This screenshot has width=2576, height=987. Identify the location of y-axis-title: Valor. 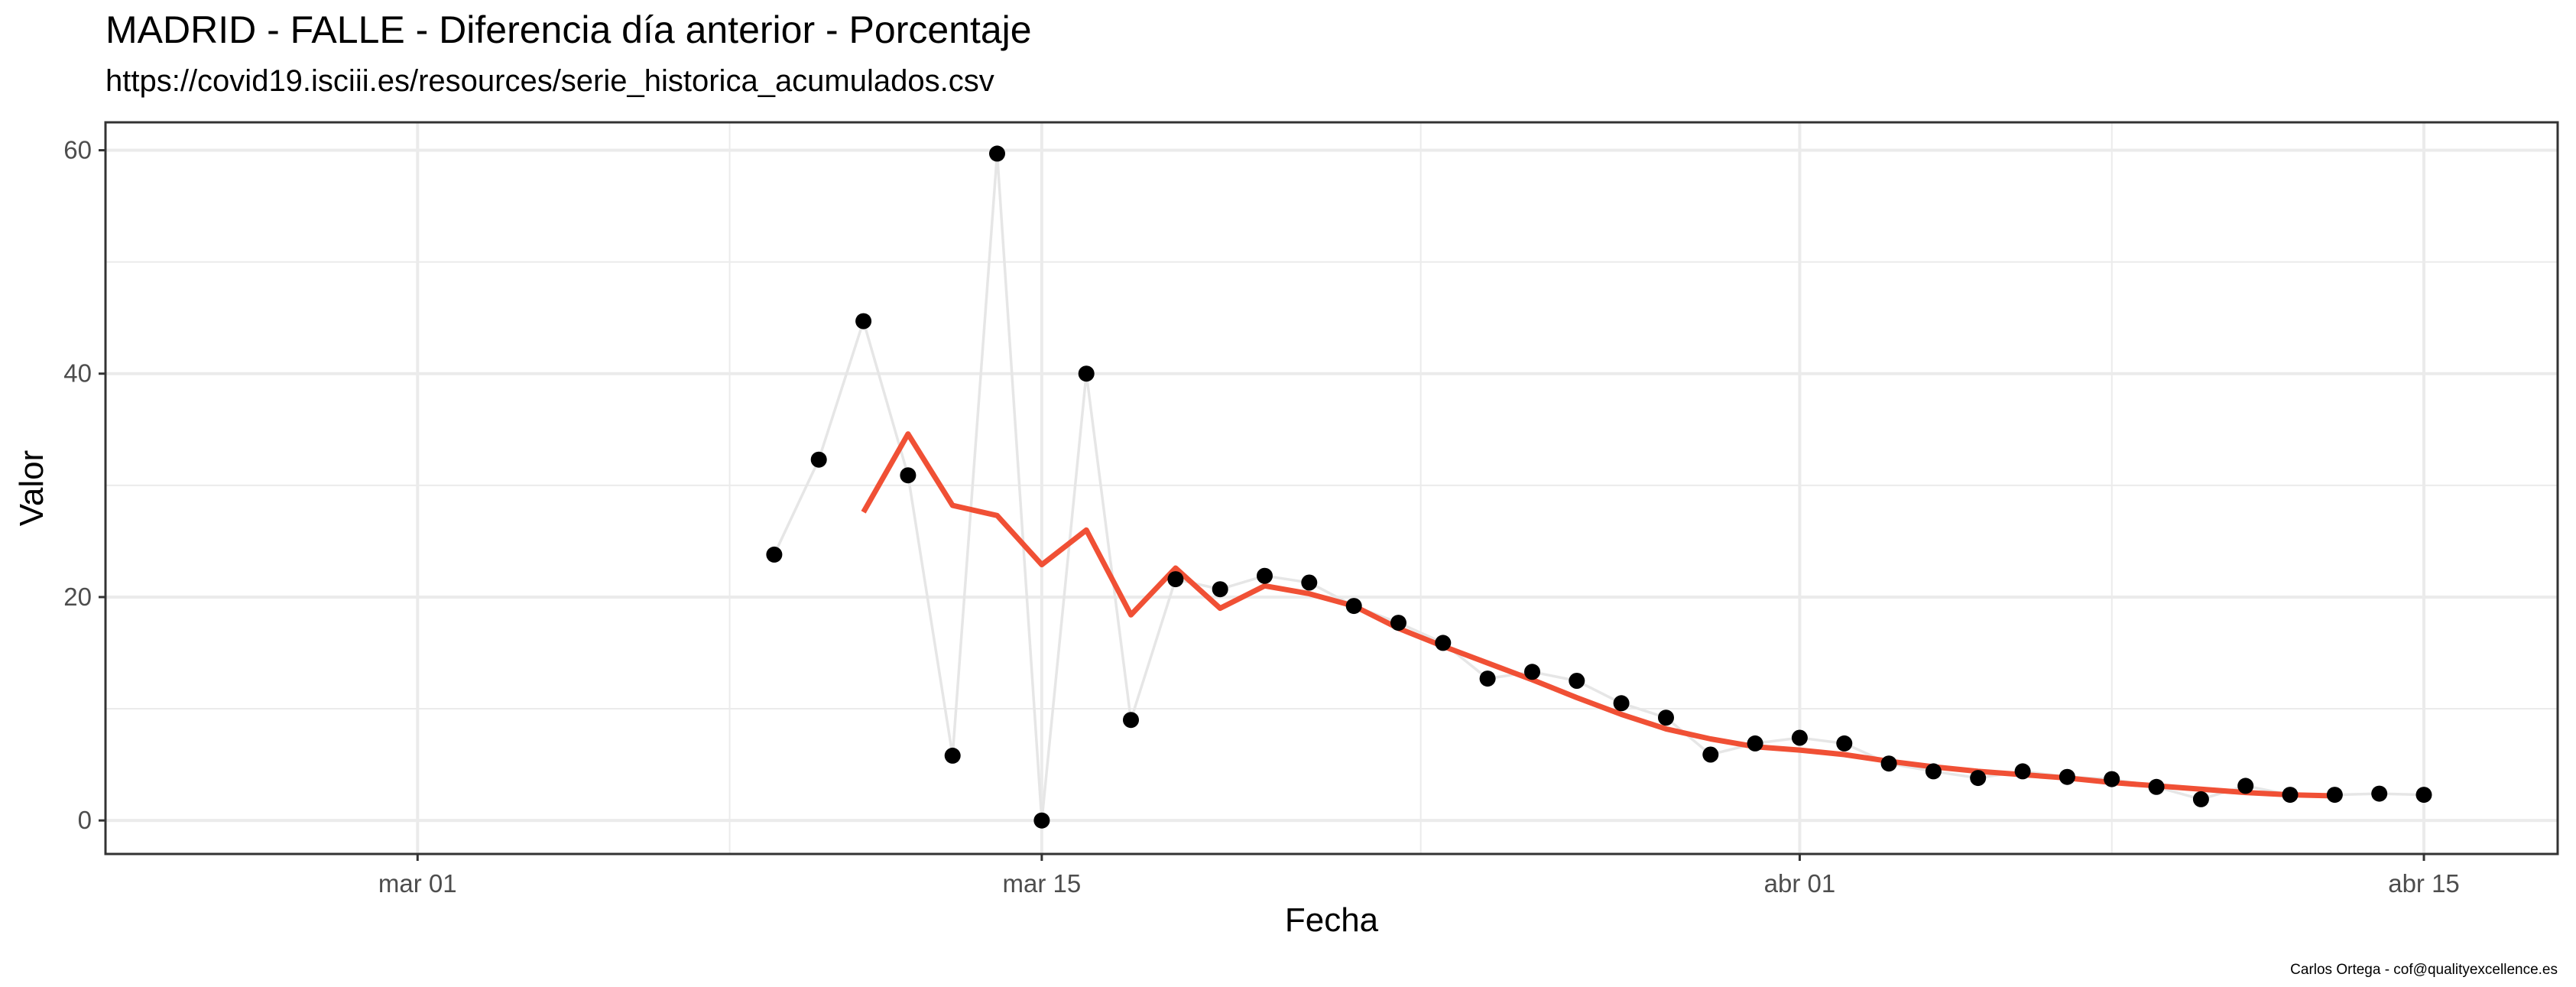
(31, 488).